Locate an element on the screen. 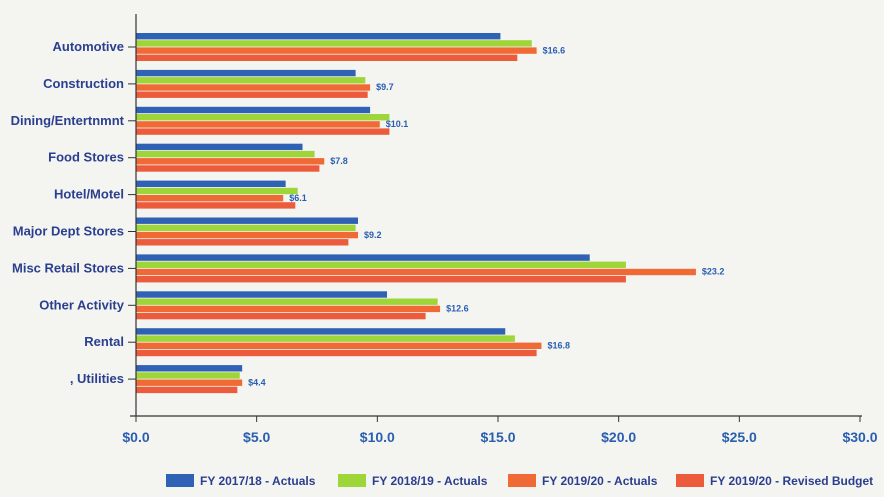 This screenshot has height=497, width=884. x-tick-label: $5.0 is located at coordinates (256, 437).